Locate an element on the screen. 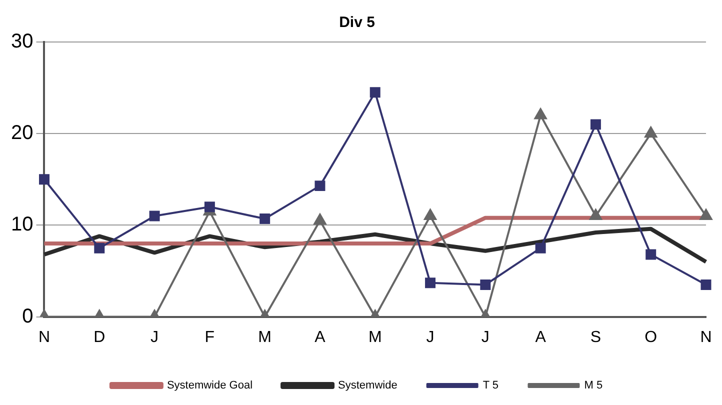  y-tick-label: 0 is located at coordinates (28, 316).